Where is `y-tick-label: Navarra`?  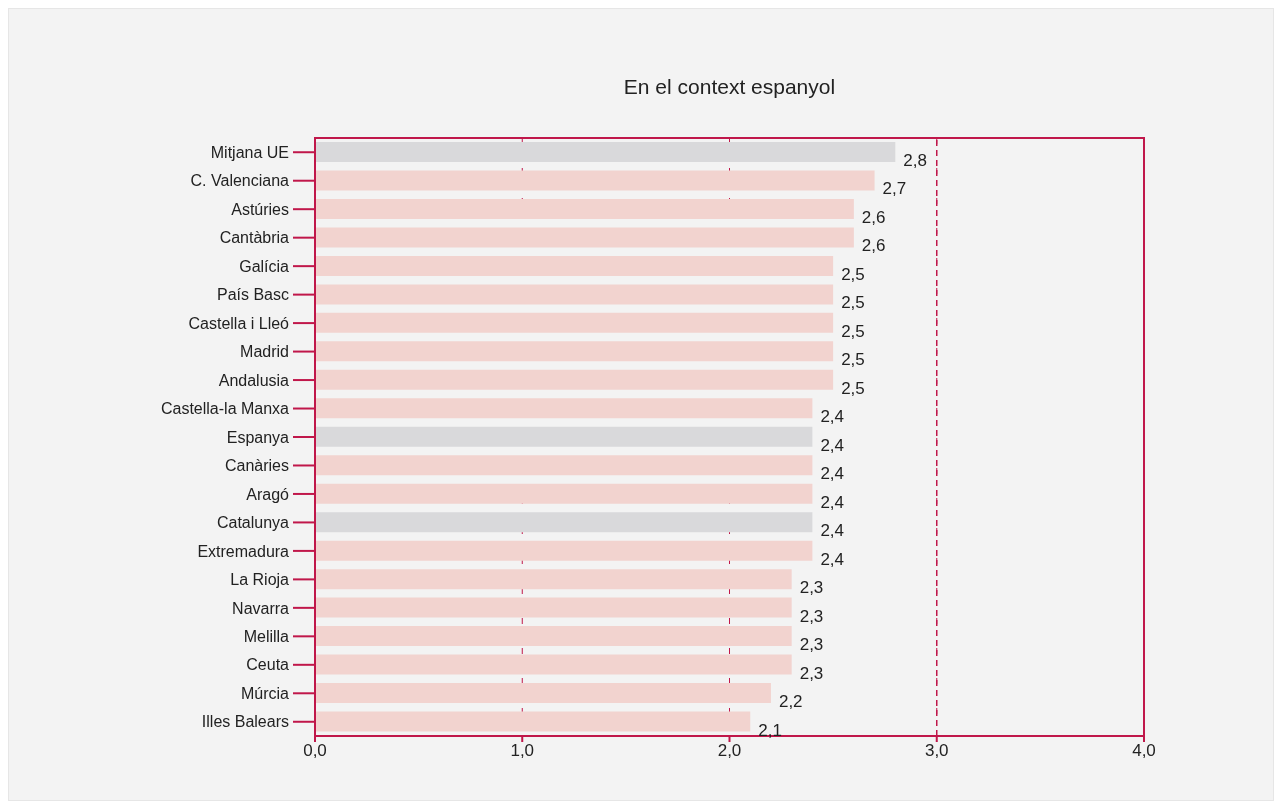 y-tick-label: Navarra is located at coordinates (261, 608).